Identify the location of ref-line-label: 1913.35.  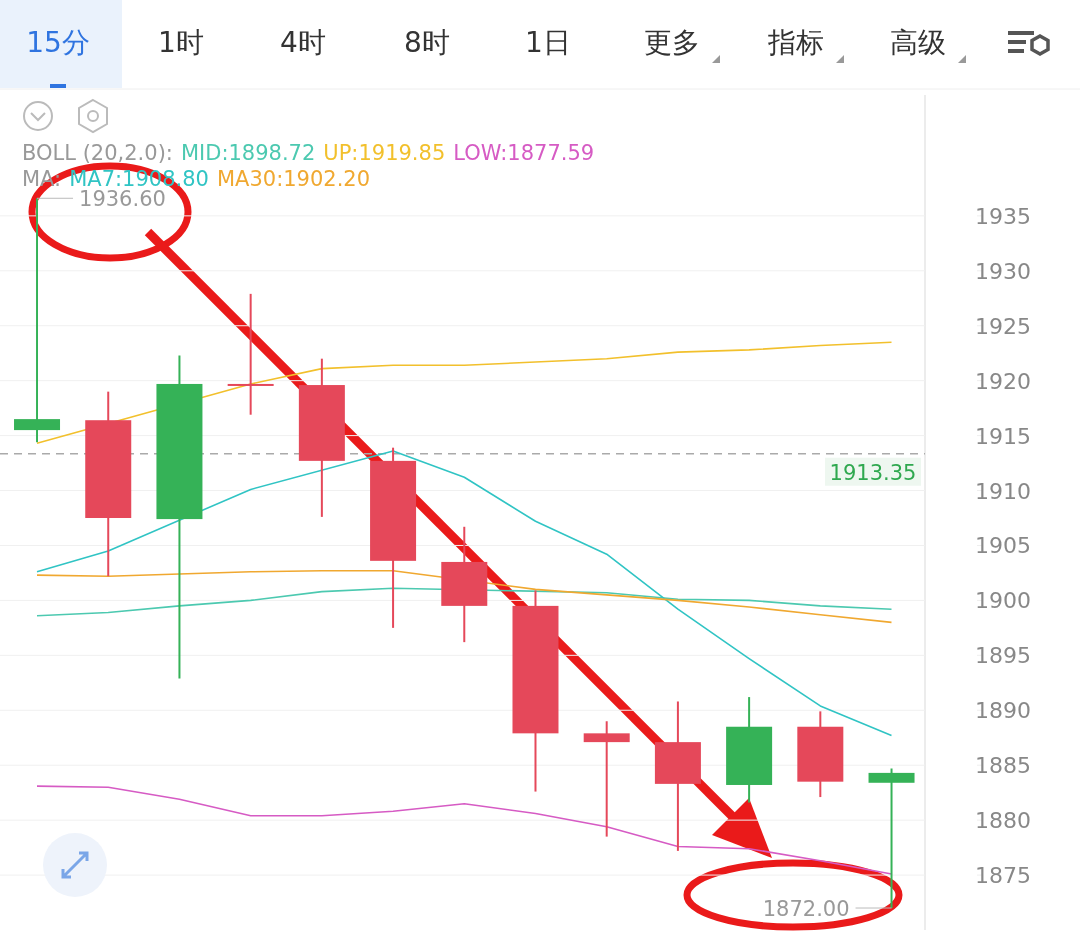
(873, 472).